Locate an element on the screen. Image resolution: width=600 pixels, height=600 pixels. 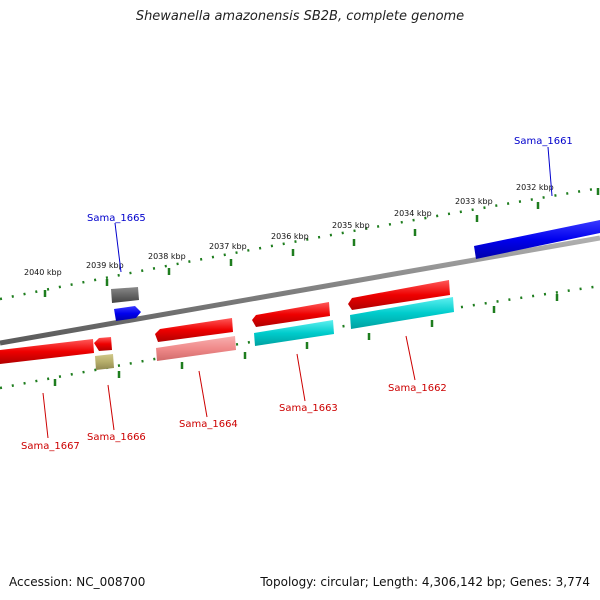
gene-sama-1662-cyan is located at coordinates (402, 313).